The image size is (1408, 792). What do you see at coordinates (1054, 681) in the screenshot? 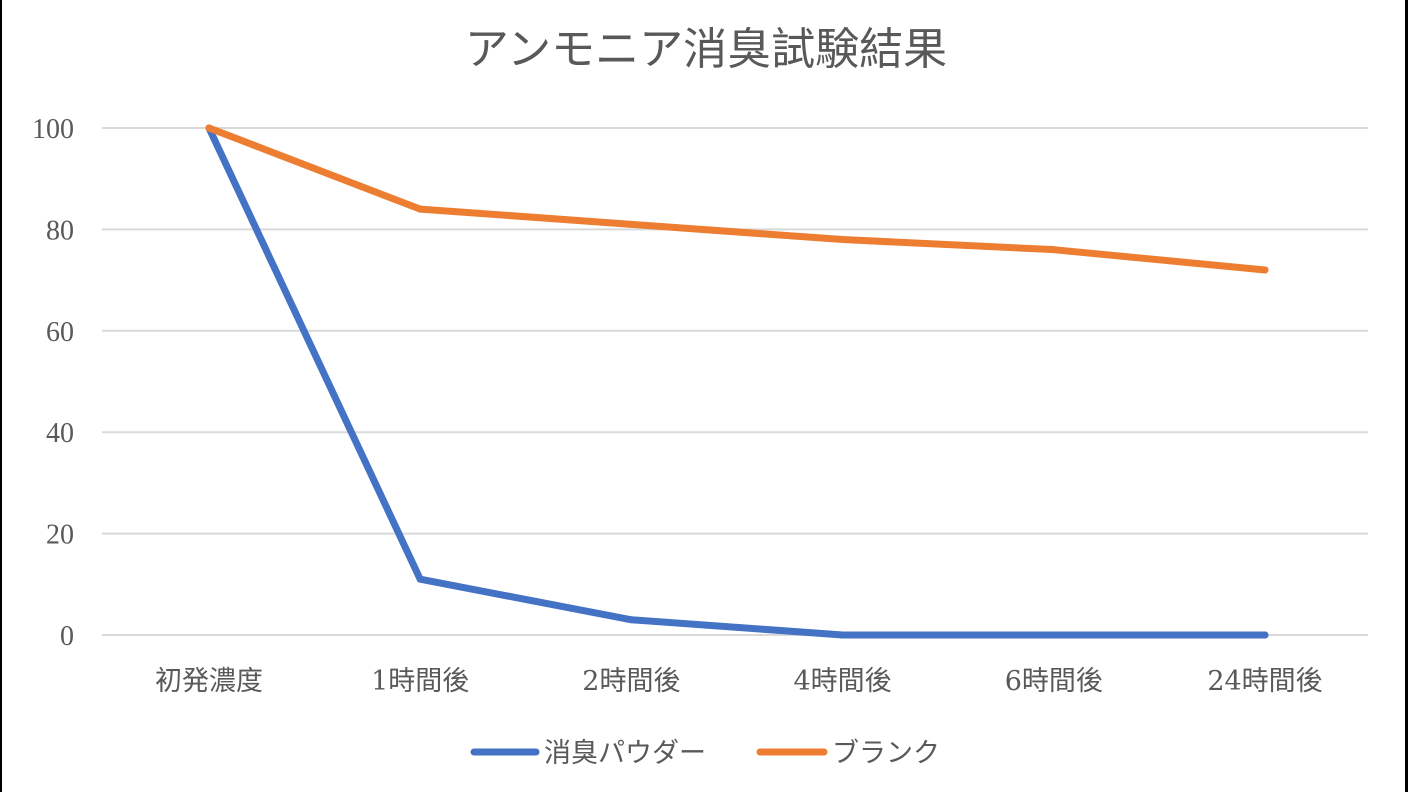
I see `x-tick-label: 6時間後` at bounding box center [1054, 681].